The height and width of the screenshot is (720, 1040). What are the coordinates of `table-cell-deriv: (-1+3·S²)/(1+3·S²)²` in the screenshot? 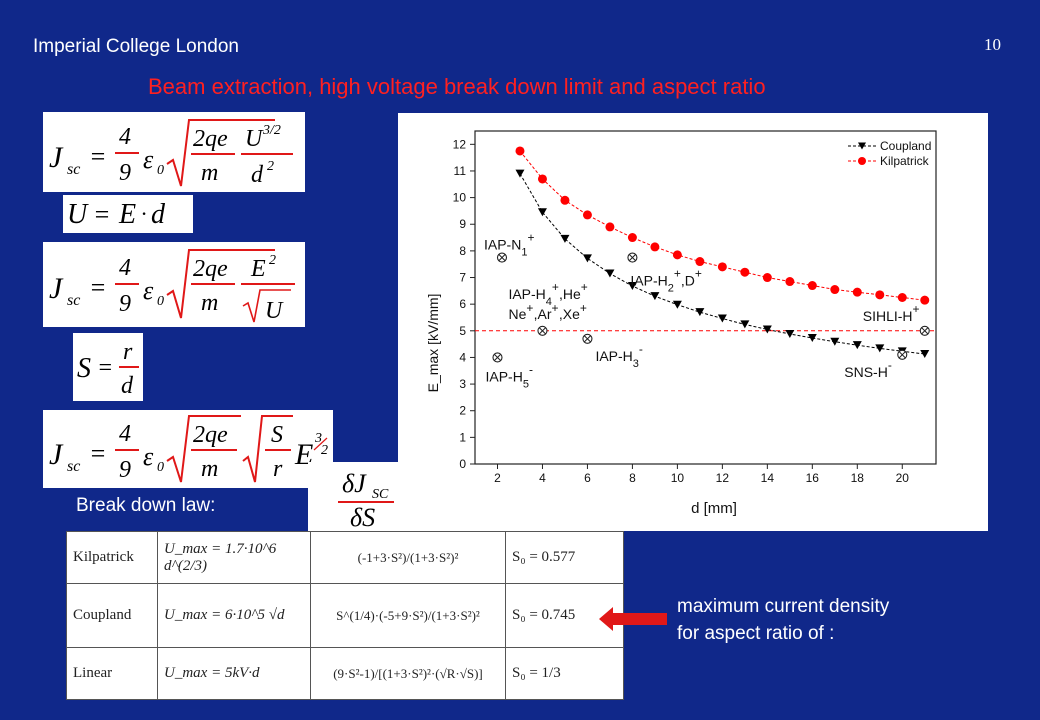 It's located at (408, 557).